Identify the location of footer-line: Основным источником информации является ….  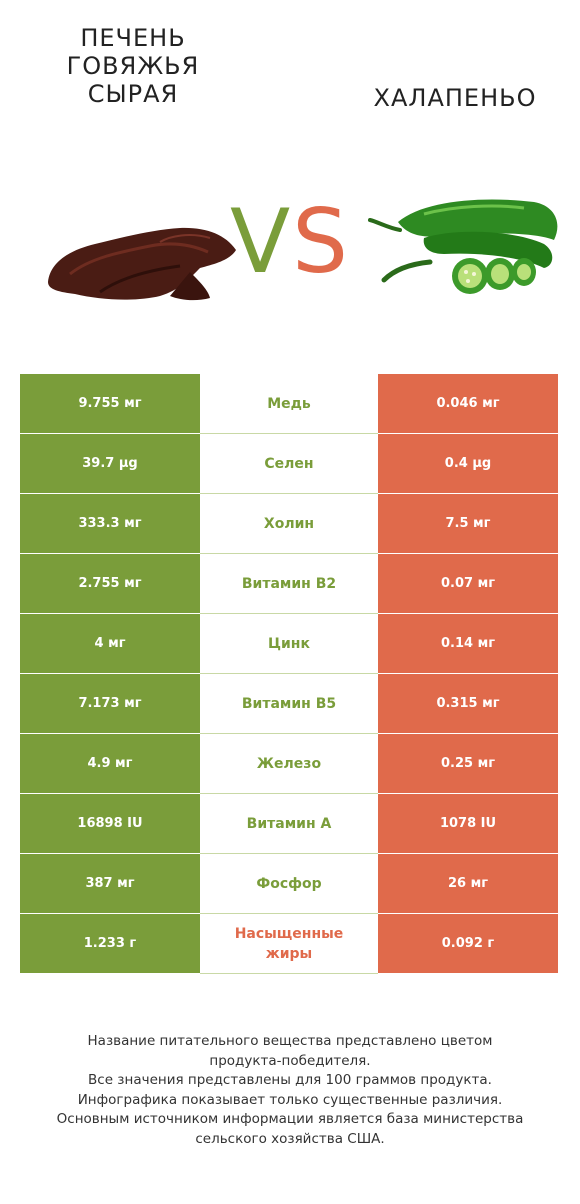
(290, 1119).